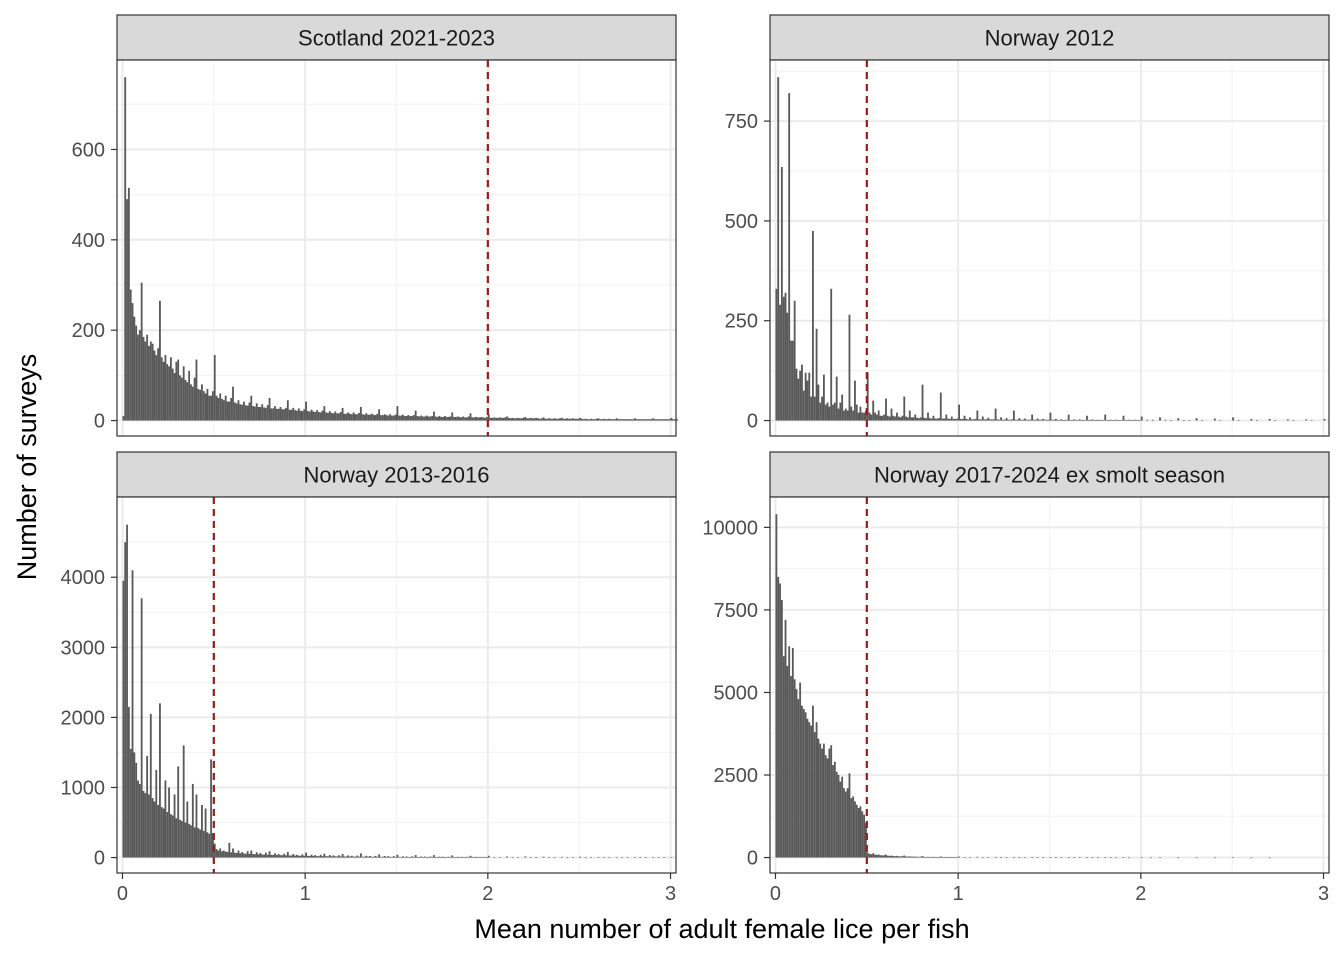  I want to click on y-tick-label: 5000, so click(736, 693).